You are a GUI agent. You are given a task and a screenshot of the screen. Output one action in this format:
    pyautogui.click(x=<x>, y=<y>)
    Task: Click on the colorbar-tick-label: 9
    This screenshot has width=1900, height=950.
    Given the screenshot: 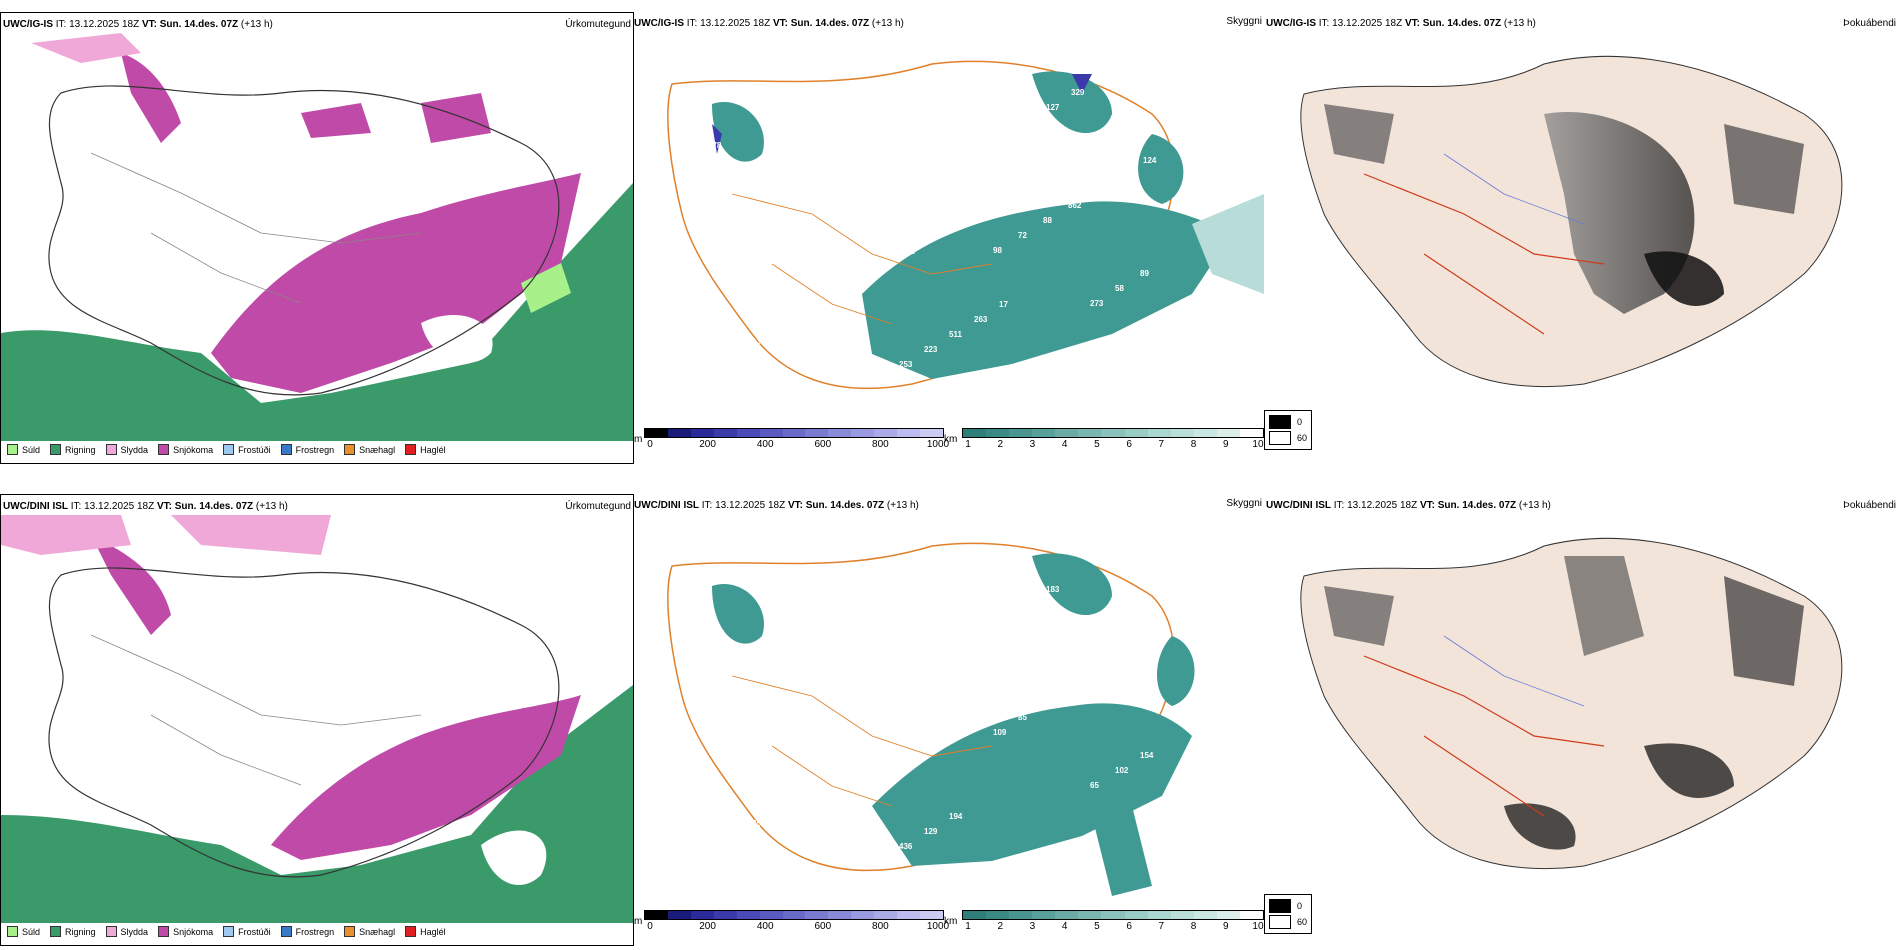 What is the action you would take?
    pyautogui.click(x=1225, y=444)
    